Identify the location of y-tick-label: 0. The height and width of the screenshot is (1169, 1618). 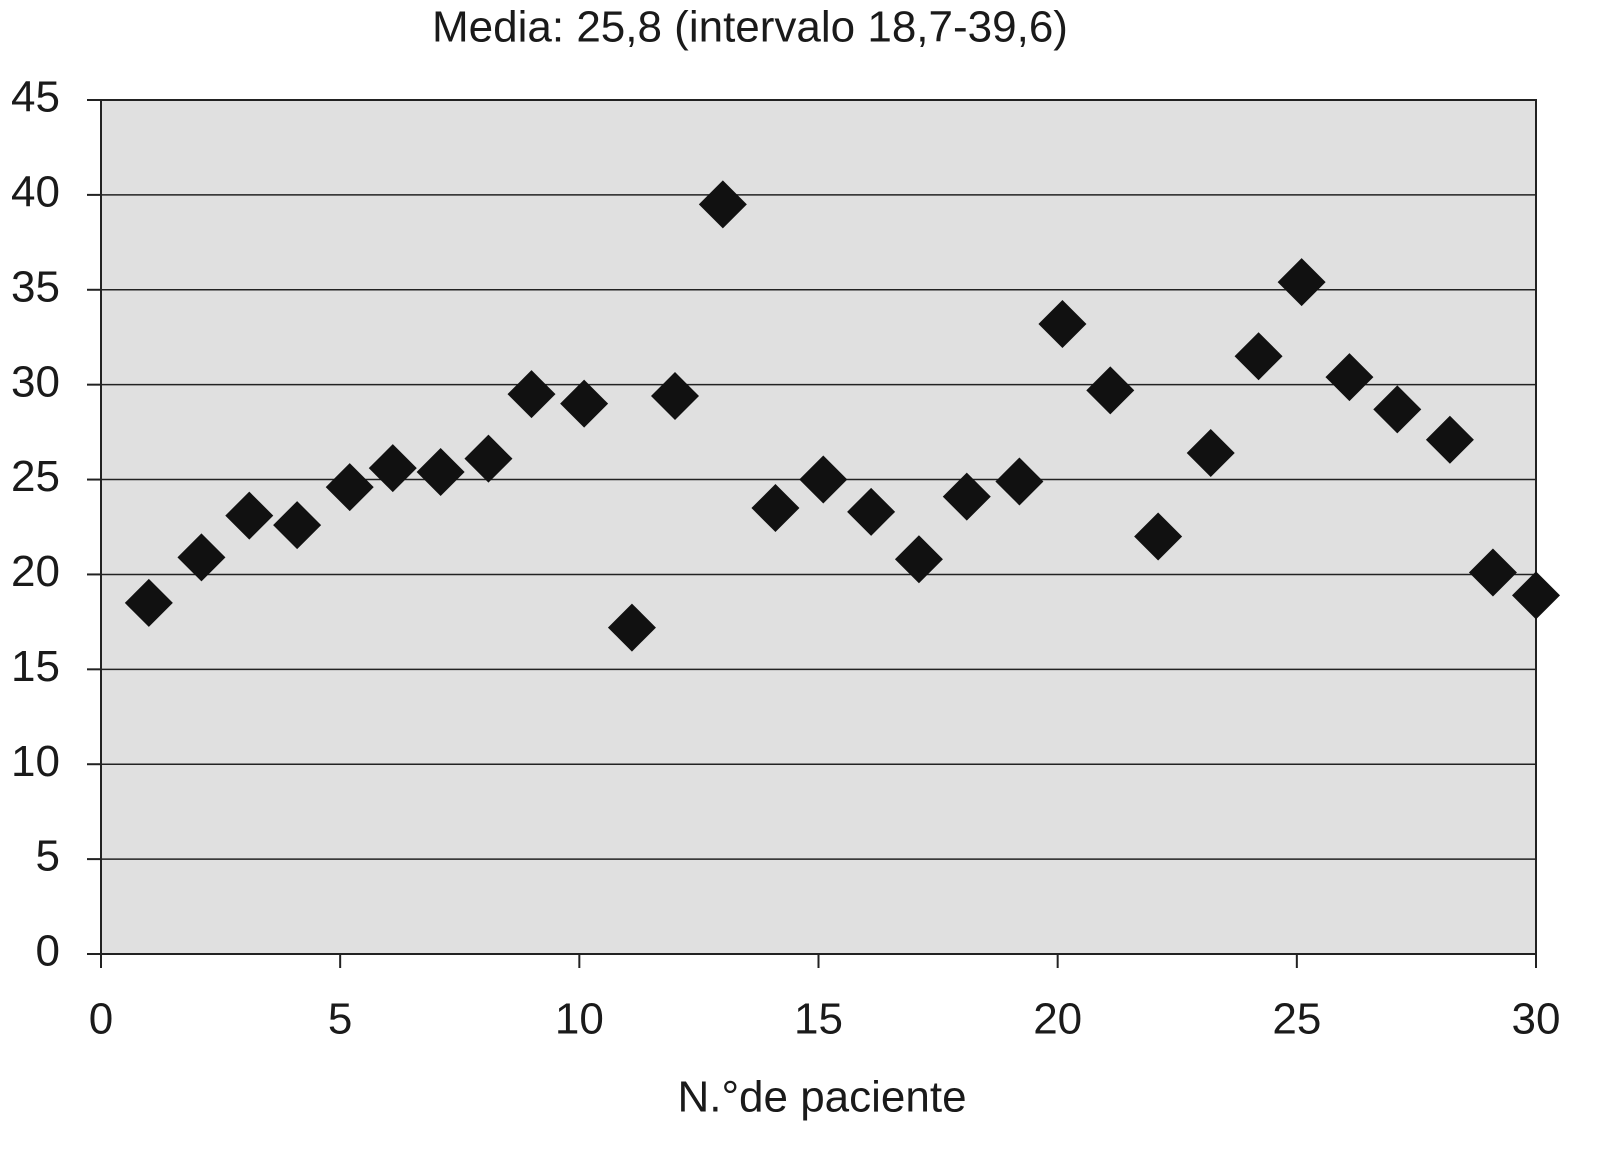
(48, 951).